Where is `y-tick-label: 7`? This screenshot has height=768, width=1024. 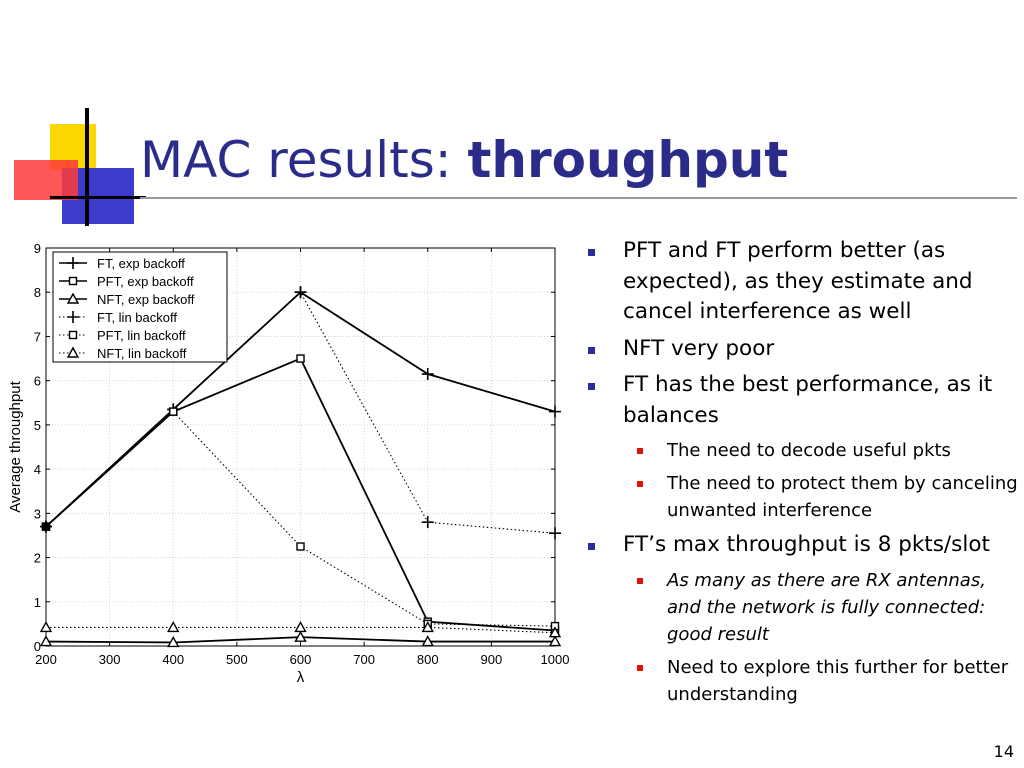 y-tick-label: 7 is located at coordinates (37, 336).